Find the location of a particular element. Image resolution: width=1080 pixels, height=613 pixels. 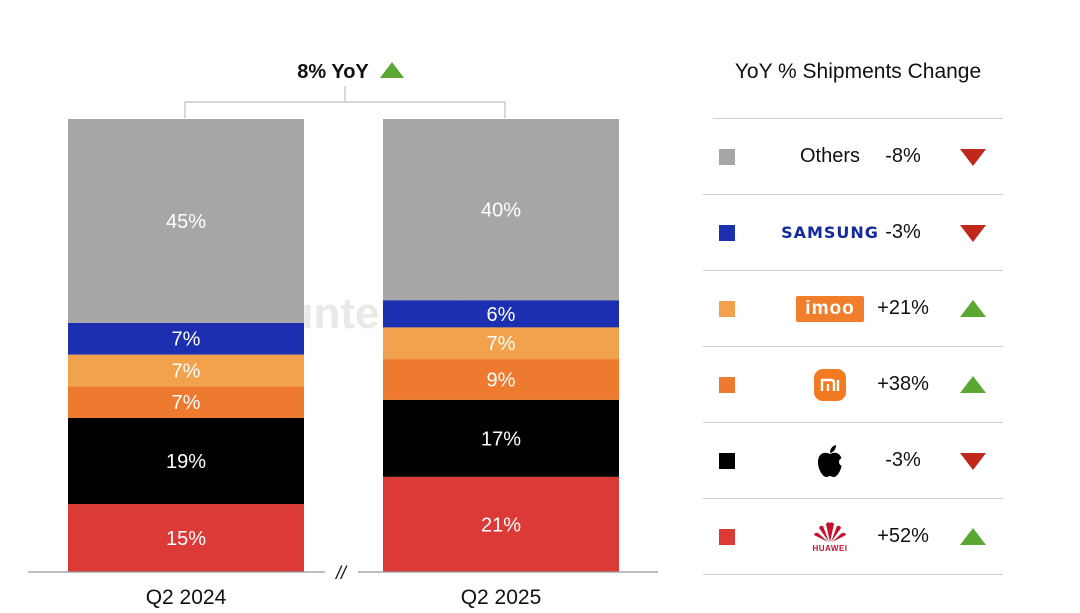

legend-row-apple: -3% is located at coordinates (853, 461).